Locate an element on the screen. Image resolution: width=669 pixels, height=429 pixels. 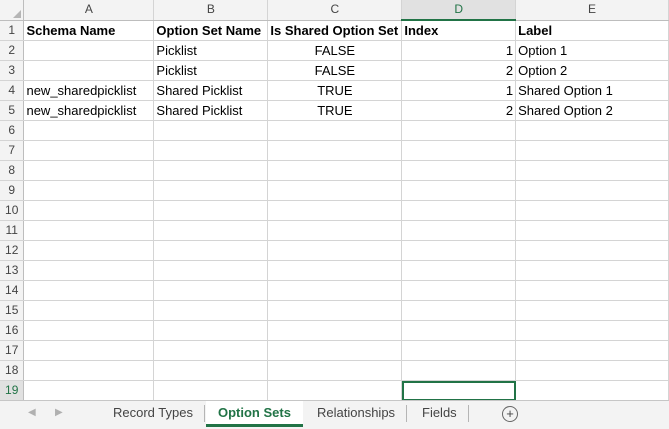
cell-c4: TRUE is located at coordinates (335, 90).